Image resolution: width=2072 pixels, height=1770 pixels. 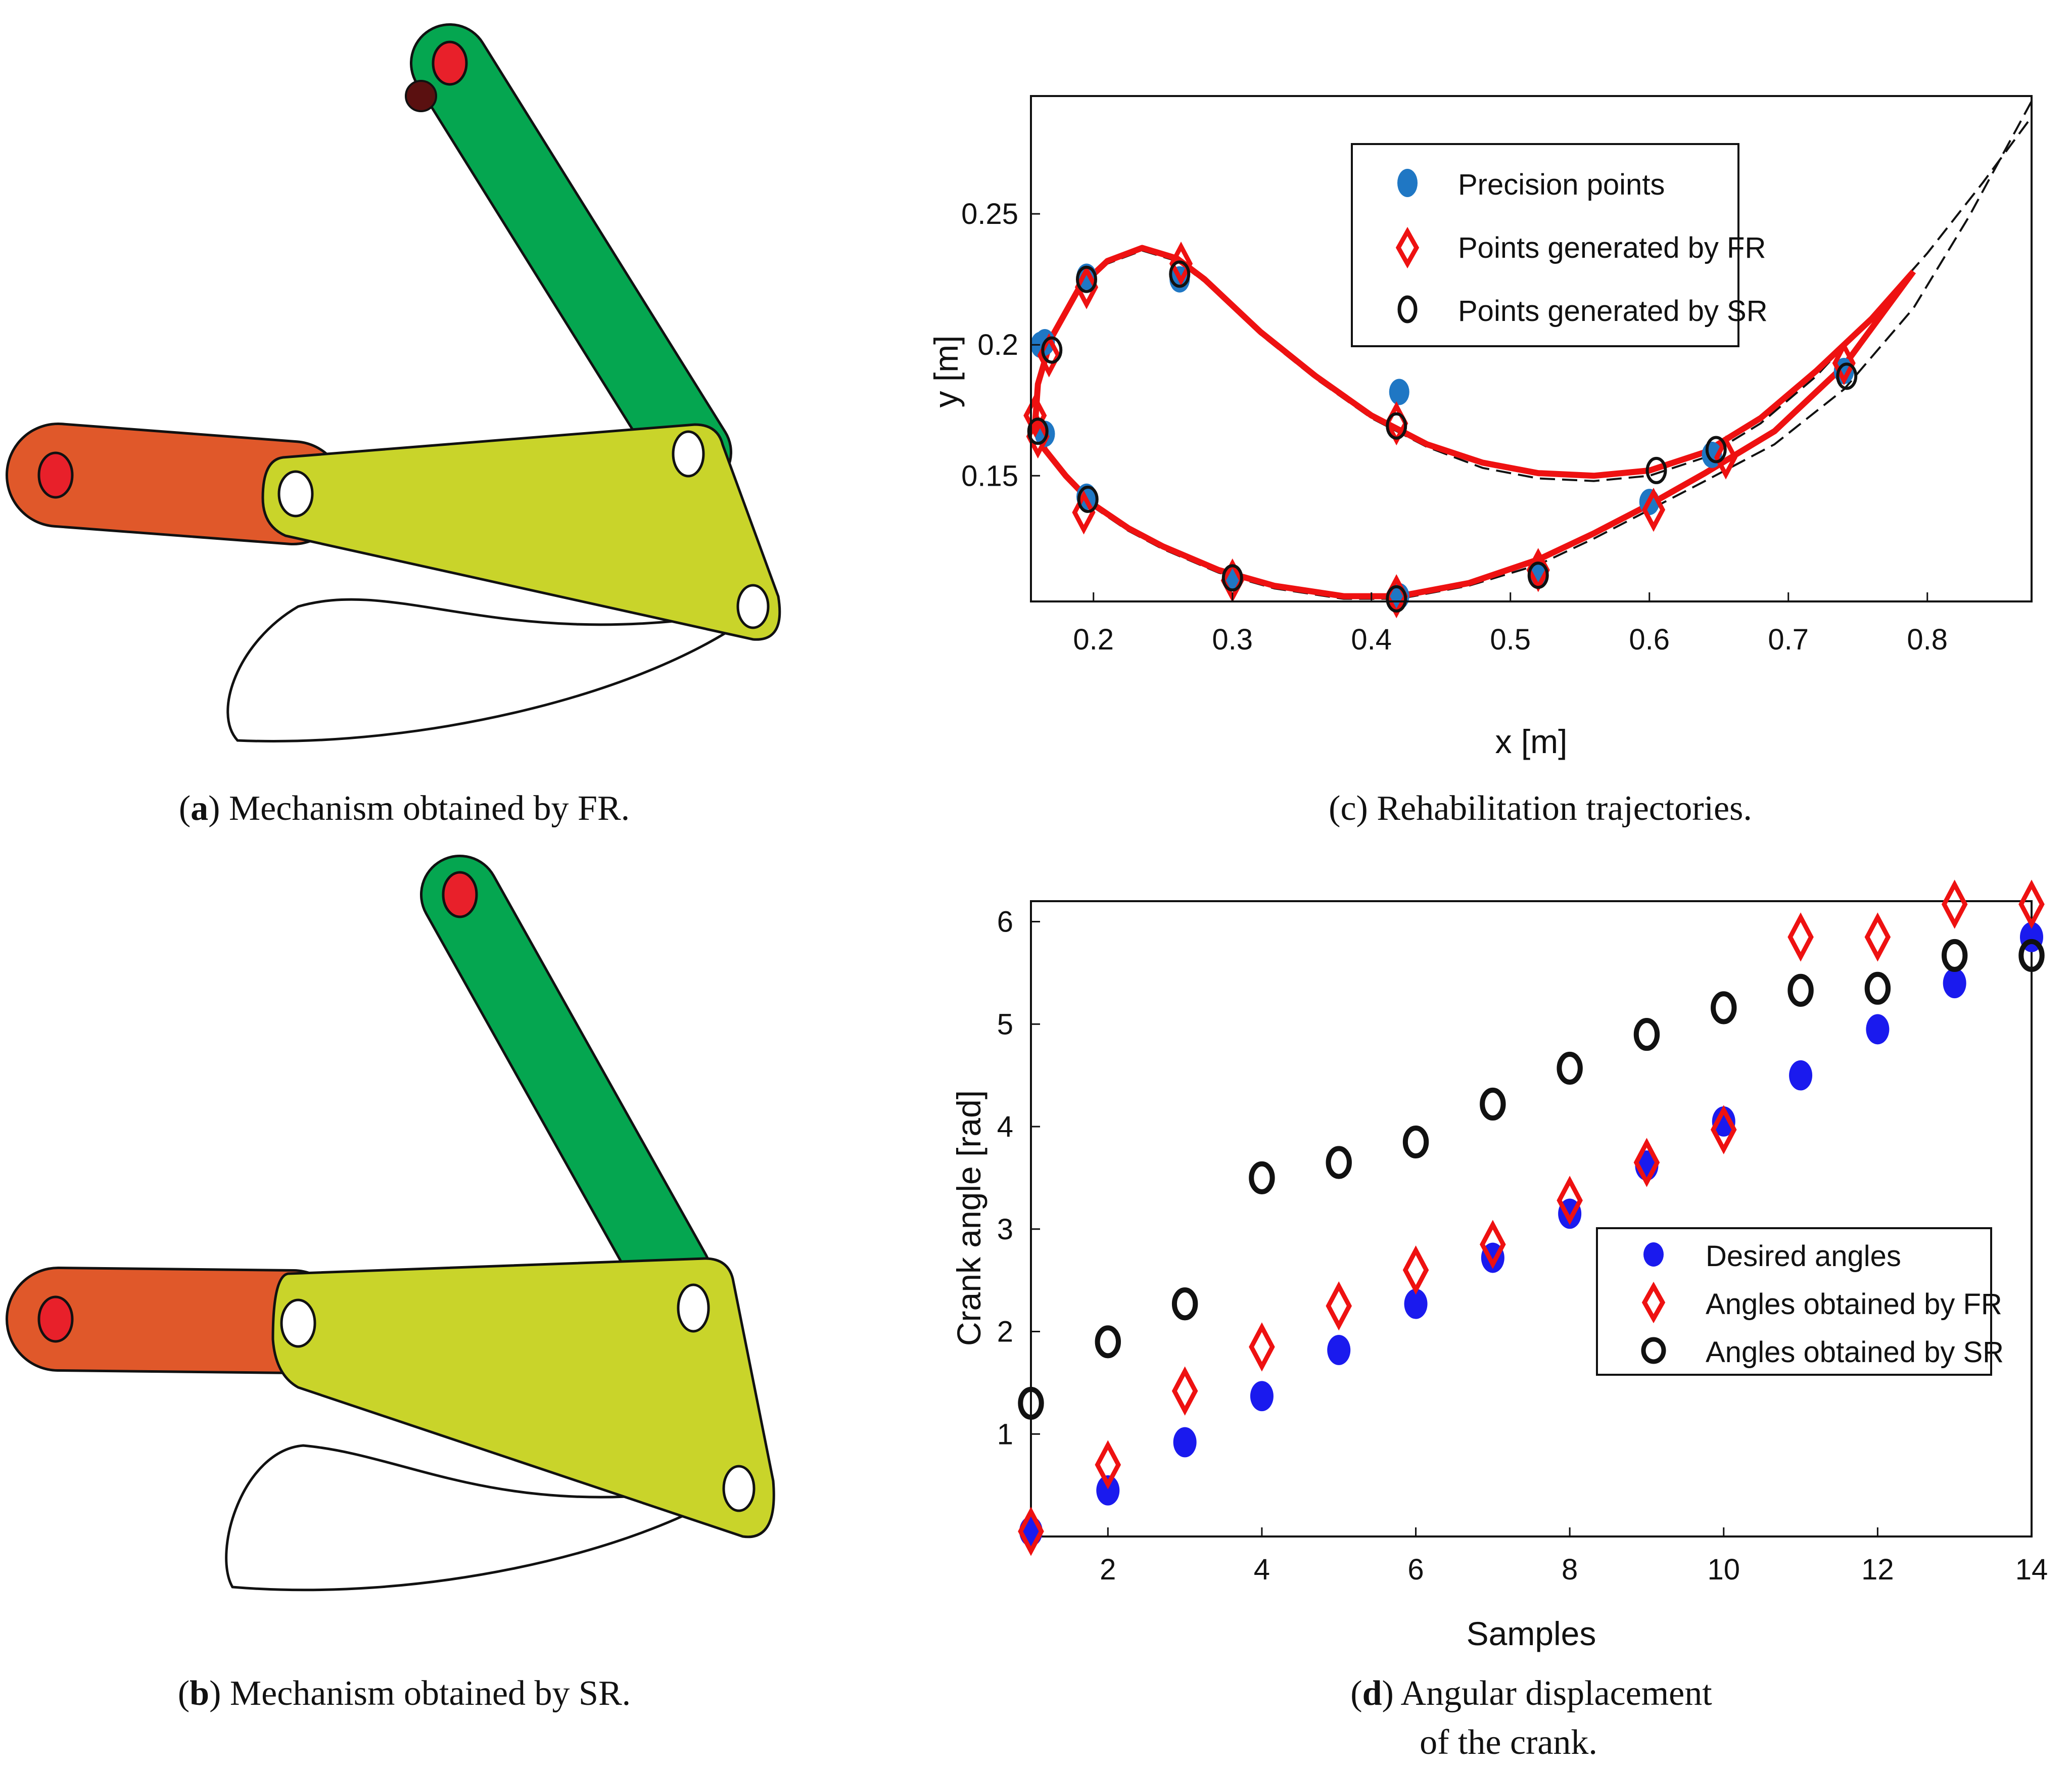 I want to click on chart-c-sr-curve, so click(x=1533, y=351).